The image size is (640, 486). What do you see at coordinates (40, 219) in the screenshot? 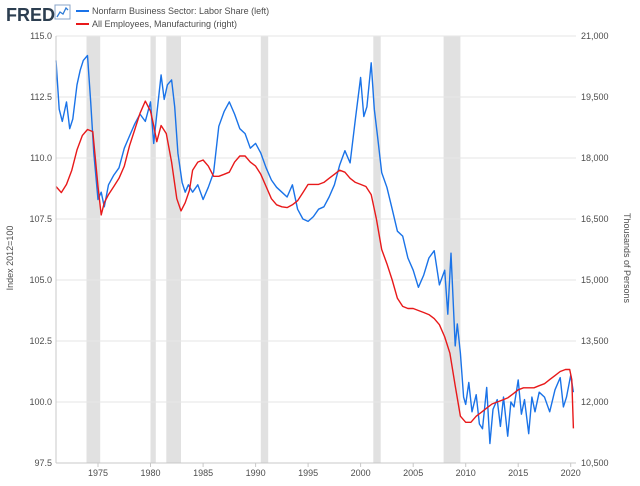
I see `y-left-tick-label-4: 107.5` at bounding box center [40, 219].